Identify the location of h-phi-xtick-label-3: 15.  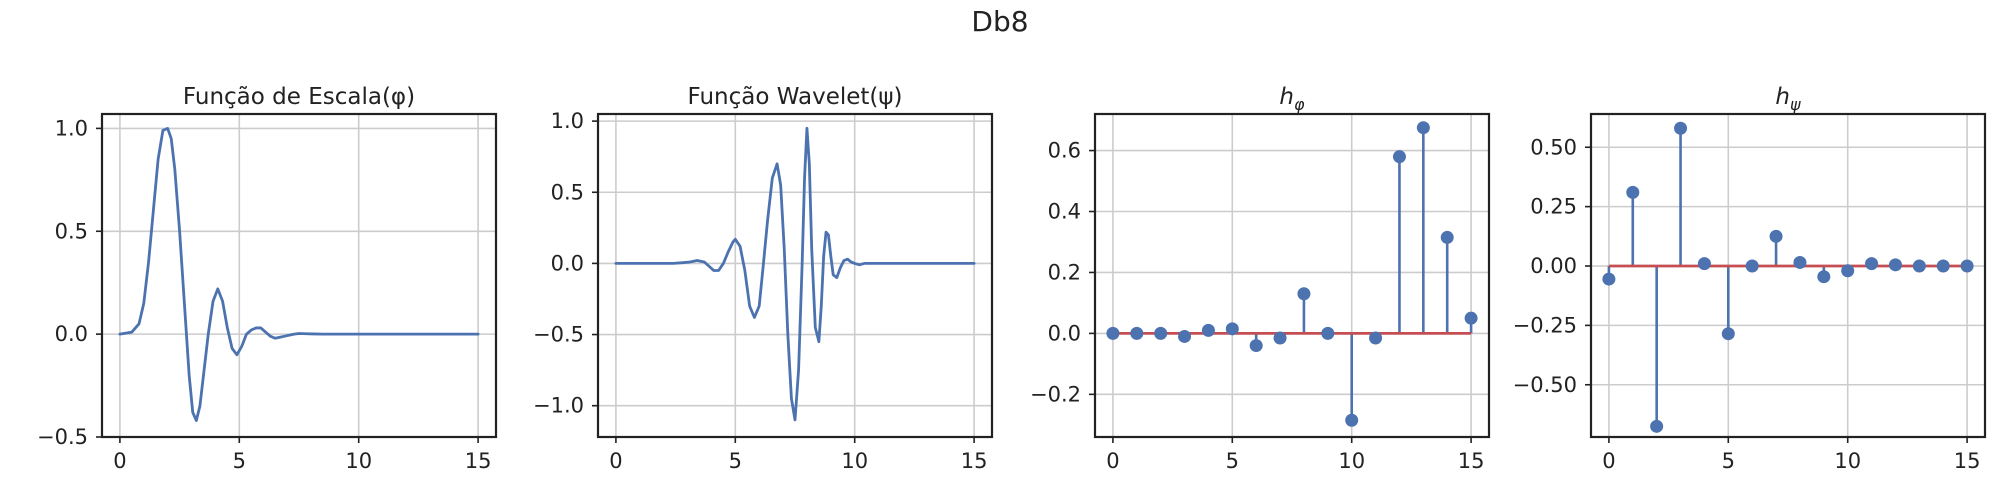
(1471, 461).